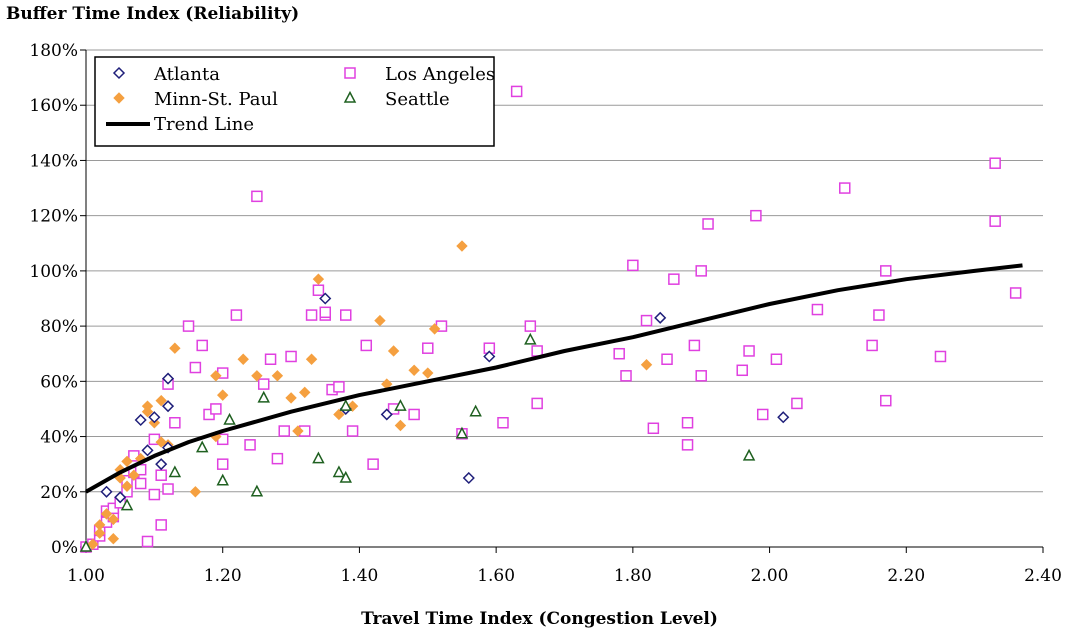  I want to click on y-tick-label: 40%, so click(59, 438).